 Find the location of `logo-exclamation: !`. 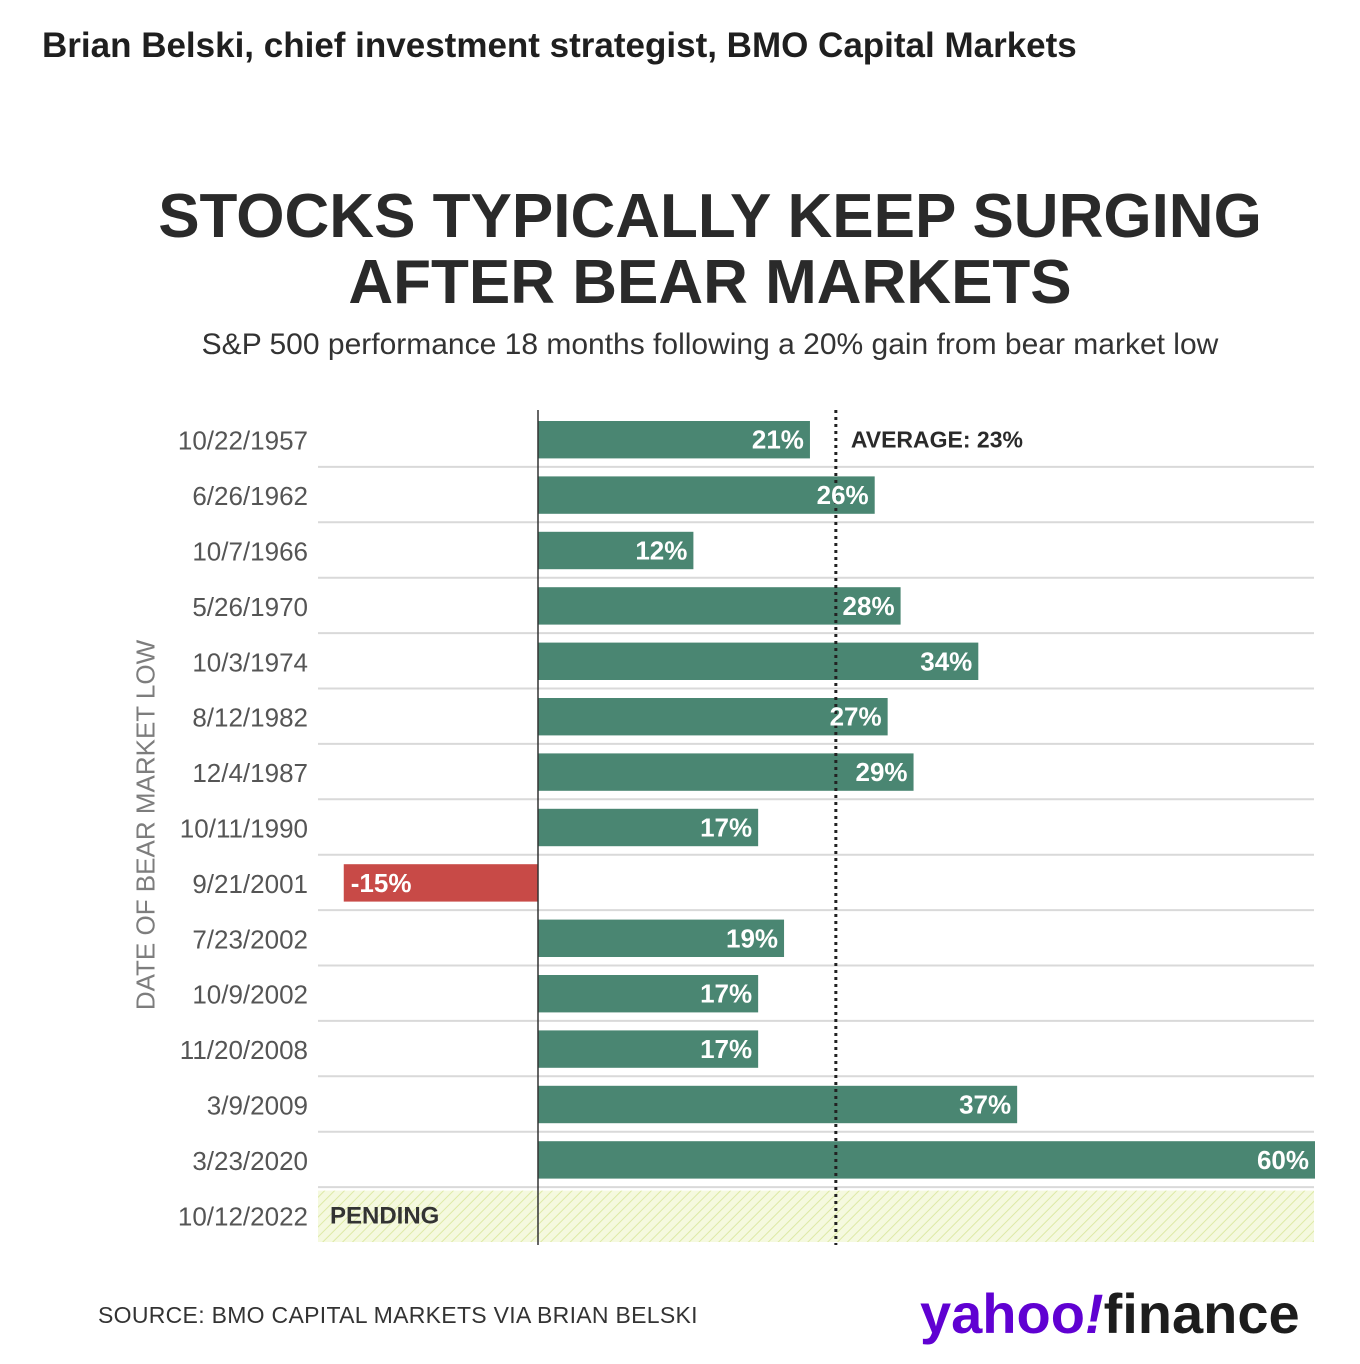

logo-exclamation: ! is located at coordinates (1094, 1313).